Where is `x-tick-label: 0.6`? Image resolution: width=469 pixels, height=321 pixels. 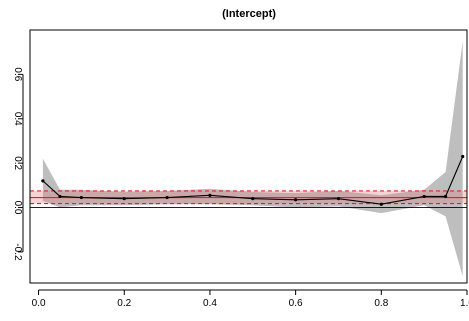 x-tick-label: 0.6 is located at coordinates (296, 303).